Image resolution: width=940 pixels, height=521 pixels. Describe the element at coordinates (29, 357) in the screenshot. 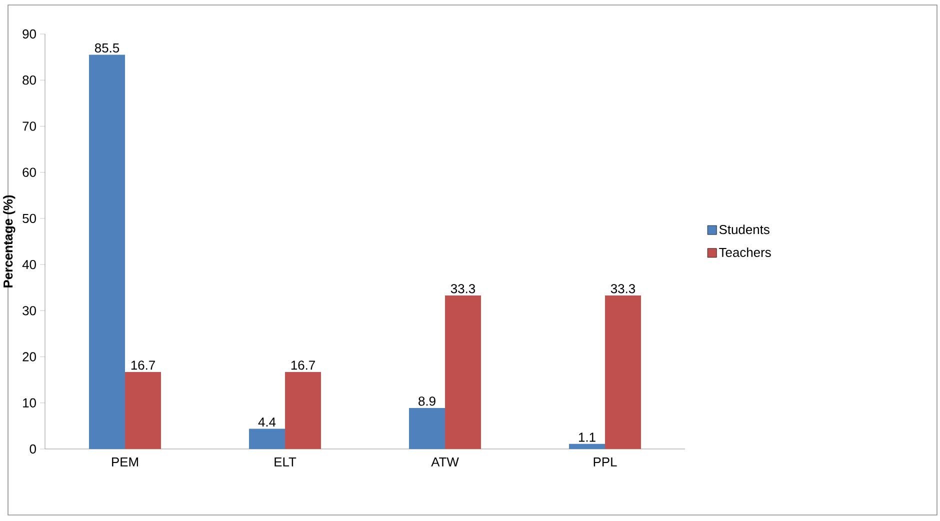

I see `y-tick-label: 20` at that location.